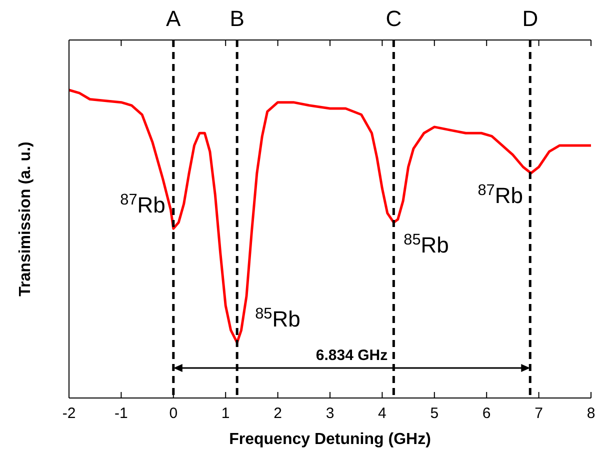  What do you see at coordinates (173, 413) in the screenshot?
I see `x-tick-label: 0` at bounding box center [173, 413].